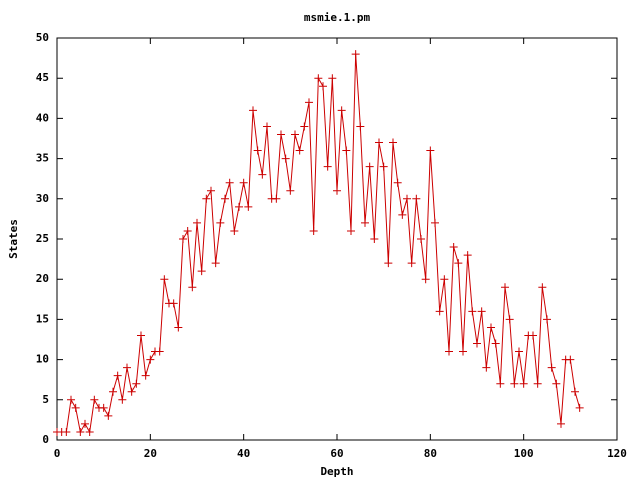  Describe the element at coordinates (336, 471) in the screenshot. I see `x-axis-label: Depth` at that location.